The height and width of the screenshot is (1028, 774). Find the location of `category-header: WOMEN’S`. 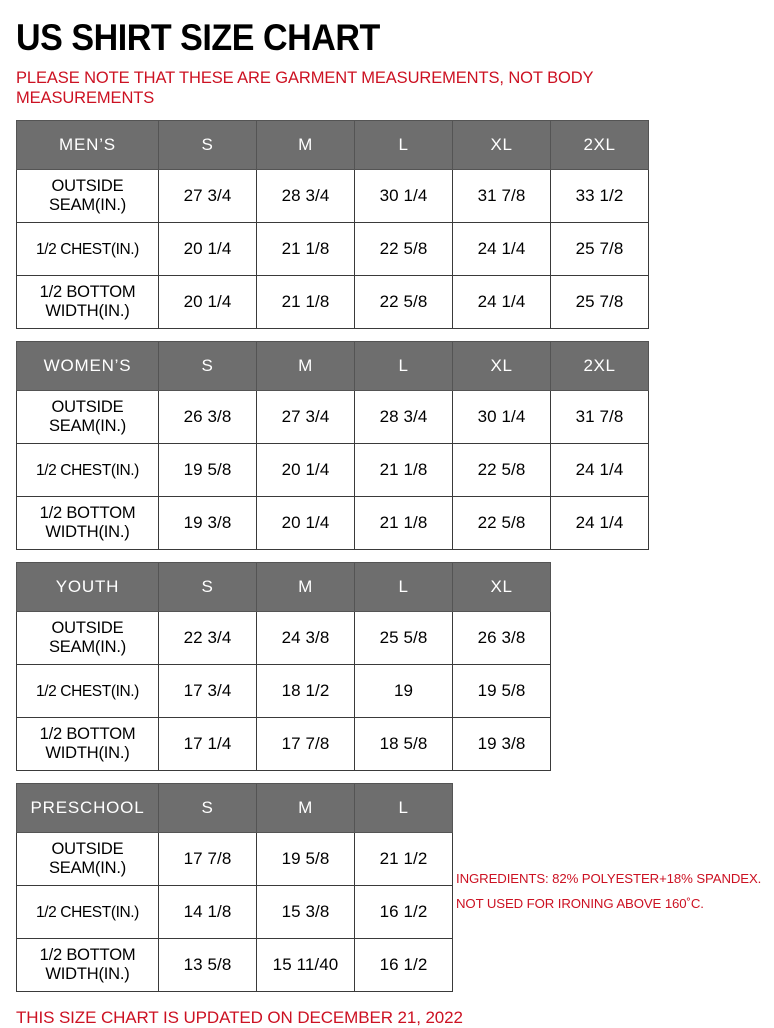

category-header: WOMEN’S is located at coordinates (87, 366).